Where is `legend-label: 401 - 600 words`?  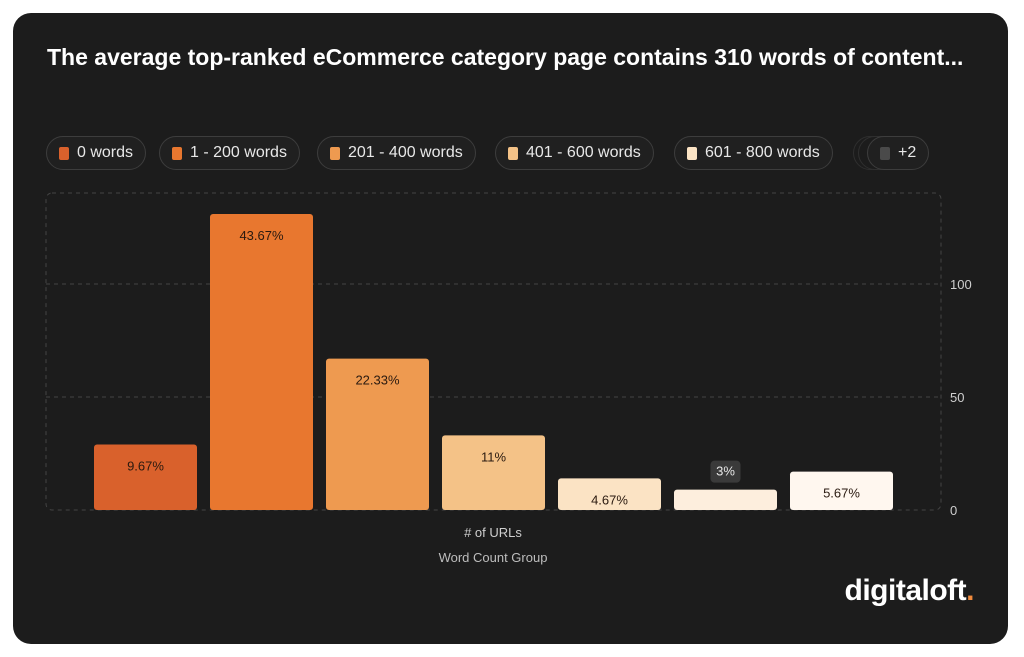
legend-label: 401 - 600 words is located at coordinates (583, 152).